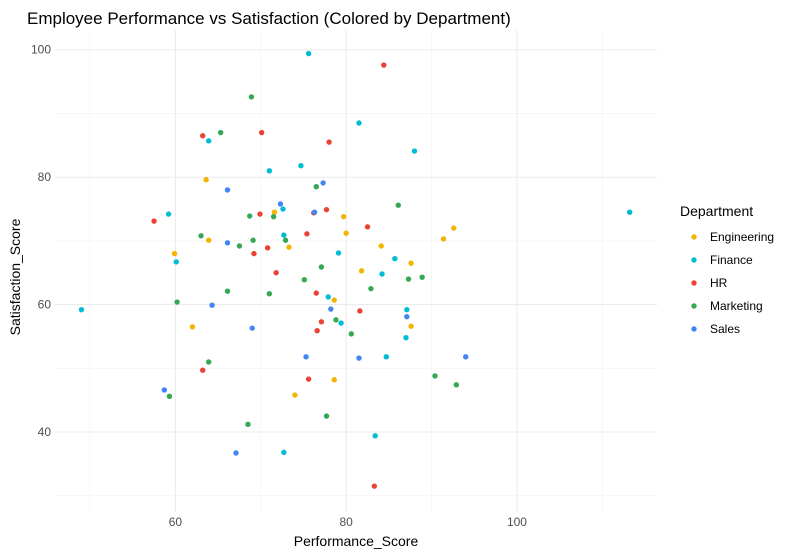 The height and width of the screenshot is (553, 792). What do you see at coordinates (694, 306) in the screenshot?
I see `legend-key-marketing` at bounding box center [694, 306].